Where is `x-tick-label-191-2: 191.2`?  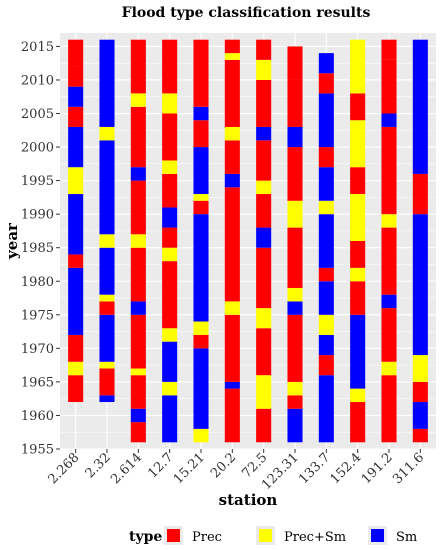 x-tick-label-191-2: 191.2 is located at coordinates (377, 468).